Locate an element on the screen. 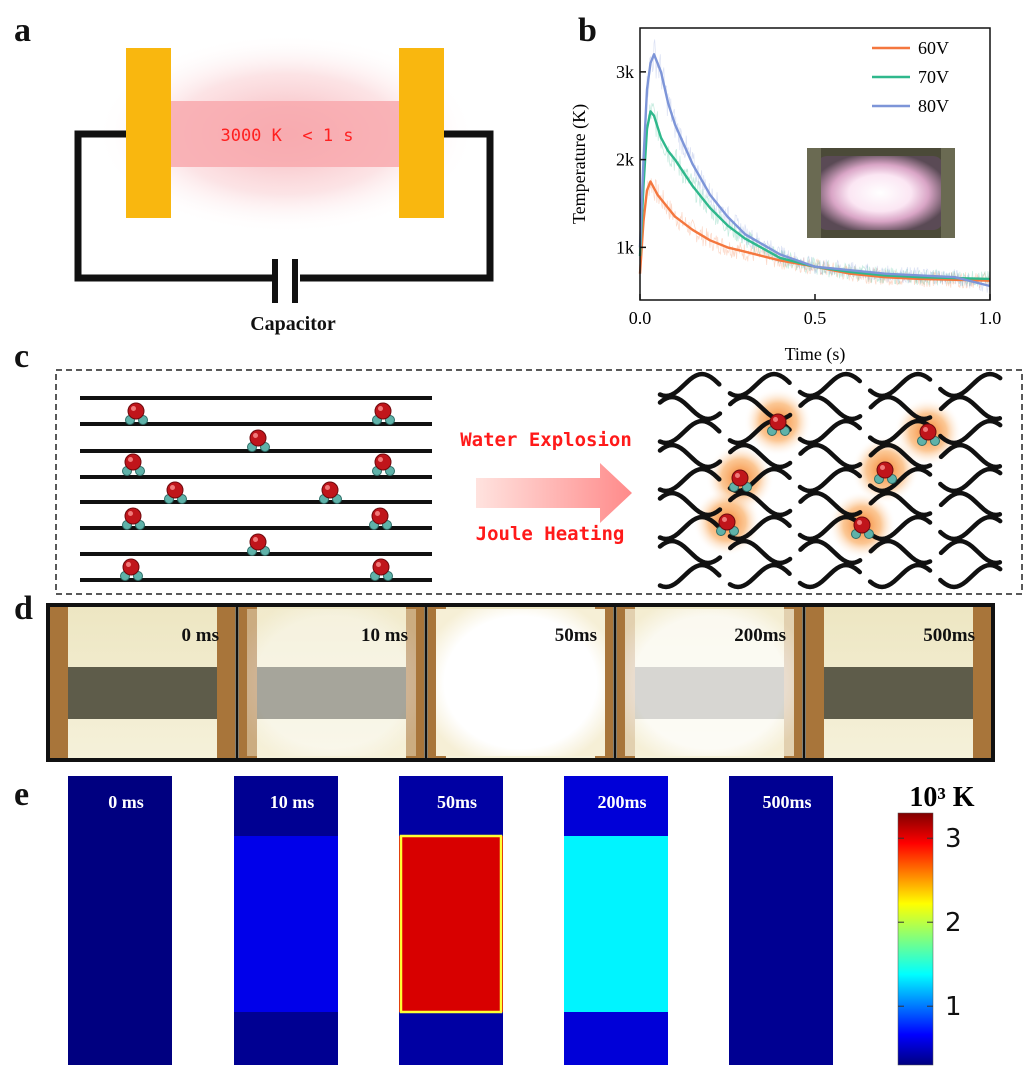 This screenshot has width=1029, height=1085. stacked-sheets is located at coordinates (256, 489).